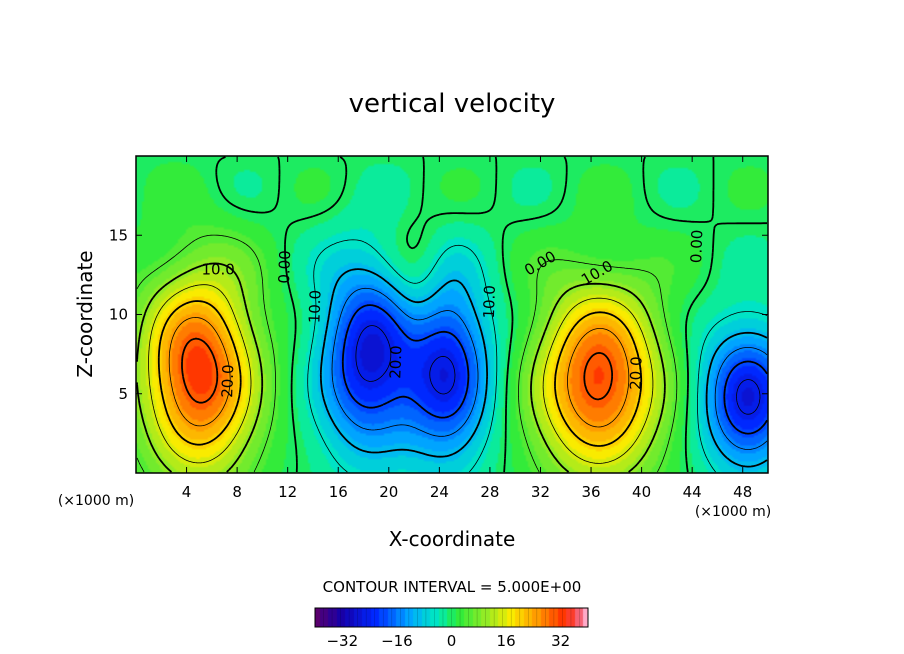 Image resolution: width=904 pixels, height=654 pixels. Describe the element at coordinates (342, 641) in the screenshot. I see `colorbar-tick-label: −32` at that location.